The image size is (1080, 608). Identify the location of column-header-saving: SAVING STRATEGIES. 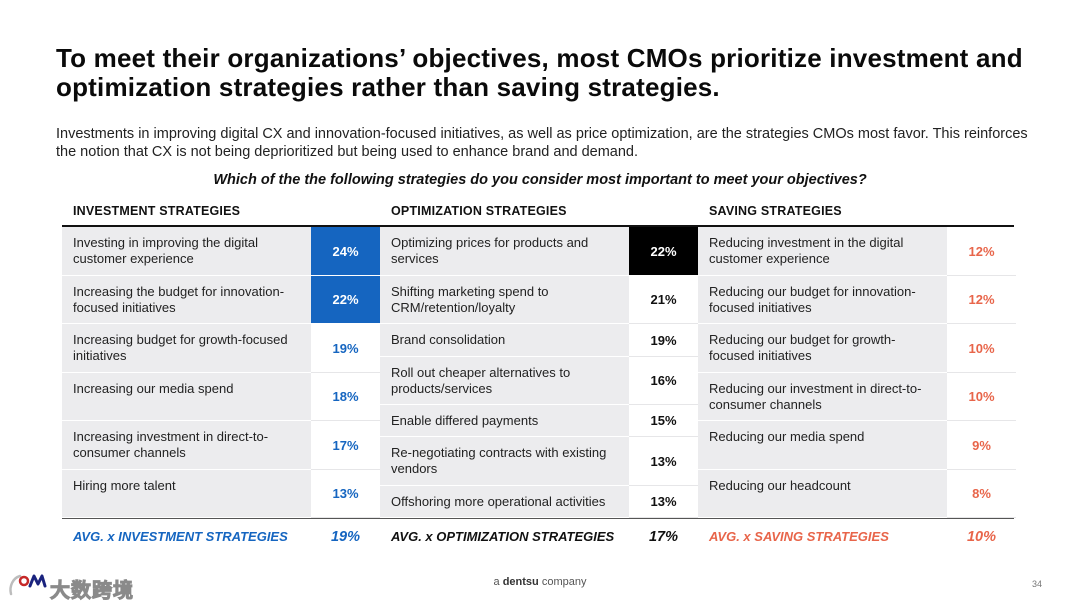
(775, 211).